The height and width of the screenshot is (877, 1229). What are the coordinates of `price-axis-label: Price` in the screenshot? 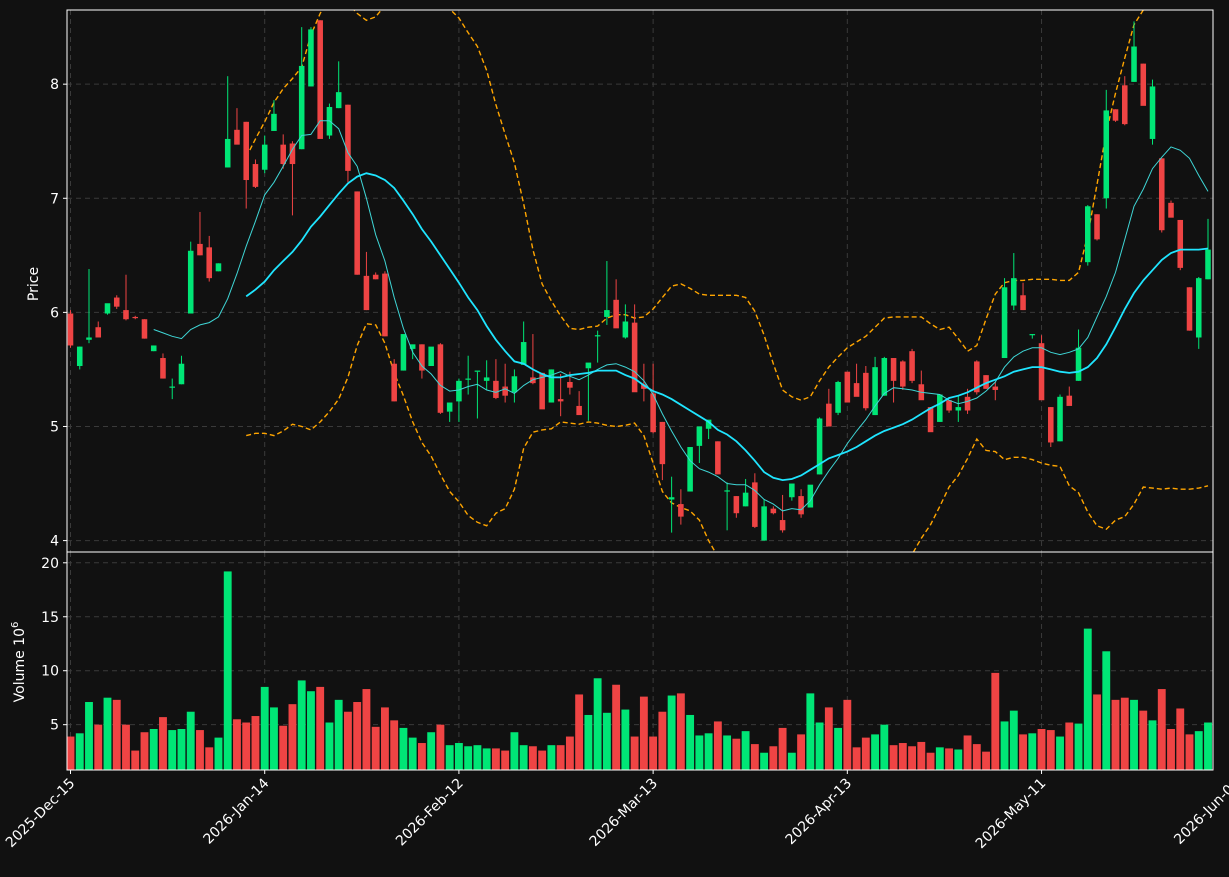 It's located at (34, 284).